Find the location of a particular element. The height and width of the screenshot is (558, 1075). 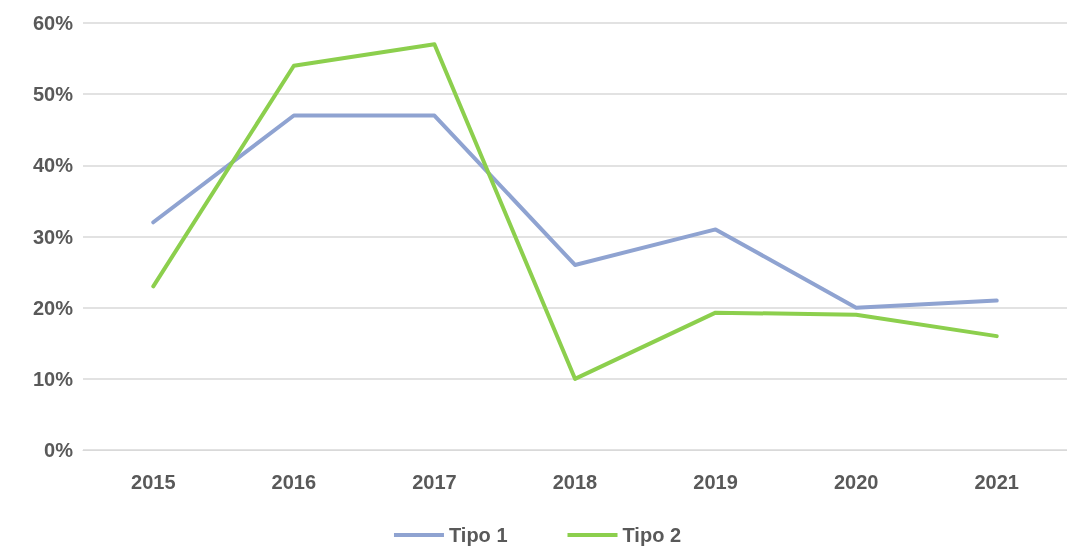

x-tick-label: 2019 is located at coordinates (715, 482).